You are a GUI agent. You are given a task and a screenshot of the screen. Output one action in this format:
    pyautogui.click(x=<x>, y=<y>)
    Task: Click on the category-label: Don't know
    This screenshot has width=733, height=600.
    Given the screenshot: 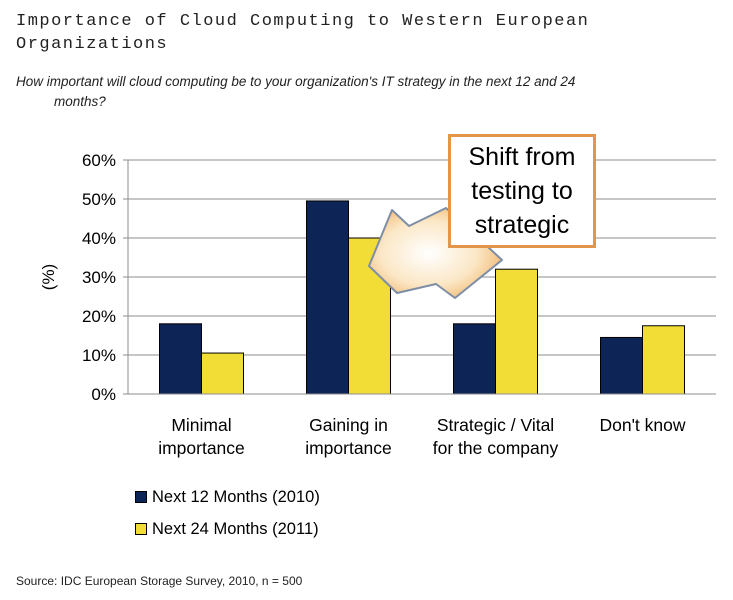 What is the action you would take?
    pyautogui.click(x=642, y=425)
    